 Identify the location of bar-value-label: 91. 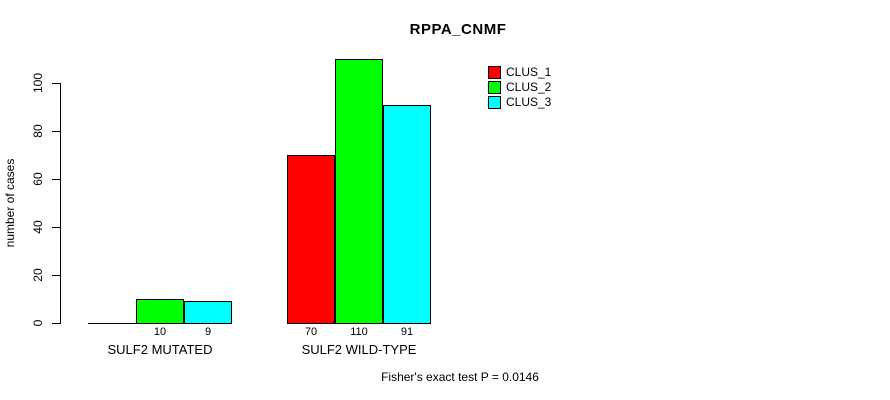
(407, 332).